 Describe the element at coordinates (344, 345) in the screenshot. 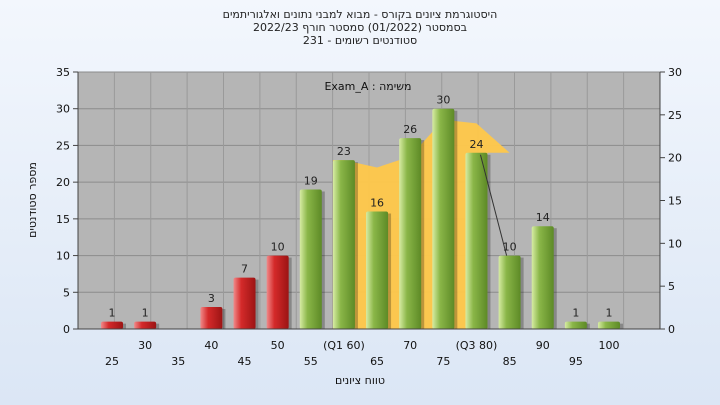

I see `x-tick-label: (Q1 60)` at that location.